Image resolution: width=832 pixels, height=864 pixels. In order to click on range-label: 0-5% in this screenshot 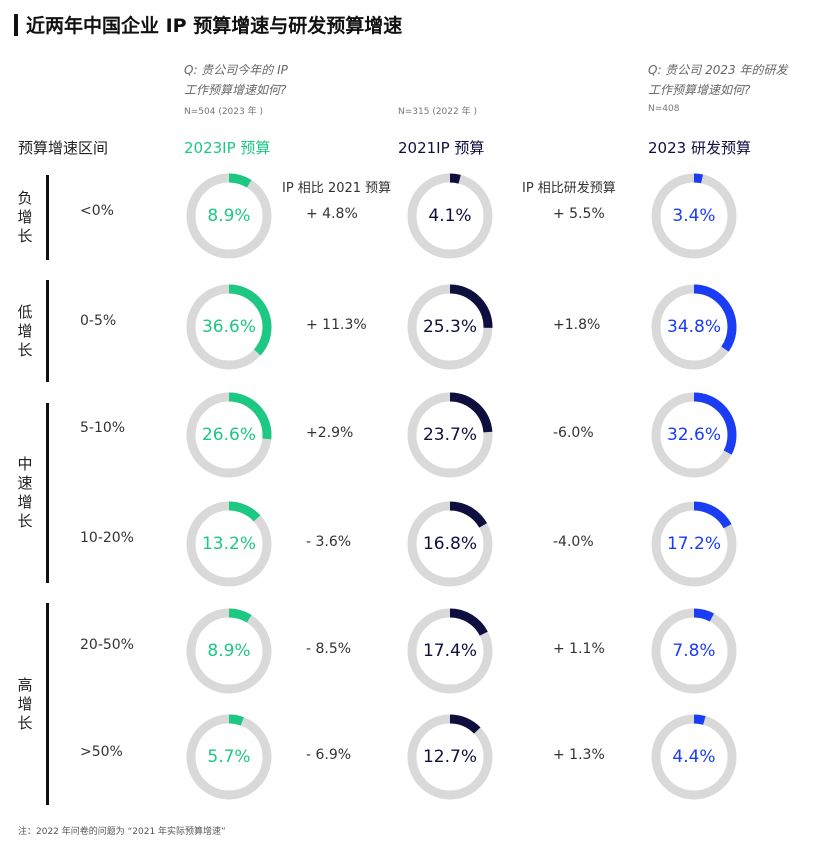, I will do `click(98, 321)`.